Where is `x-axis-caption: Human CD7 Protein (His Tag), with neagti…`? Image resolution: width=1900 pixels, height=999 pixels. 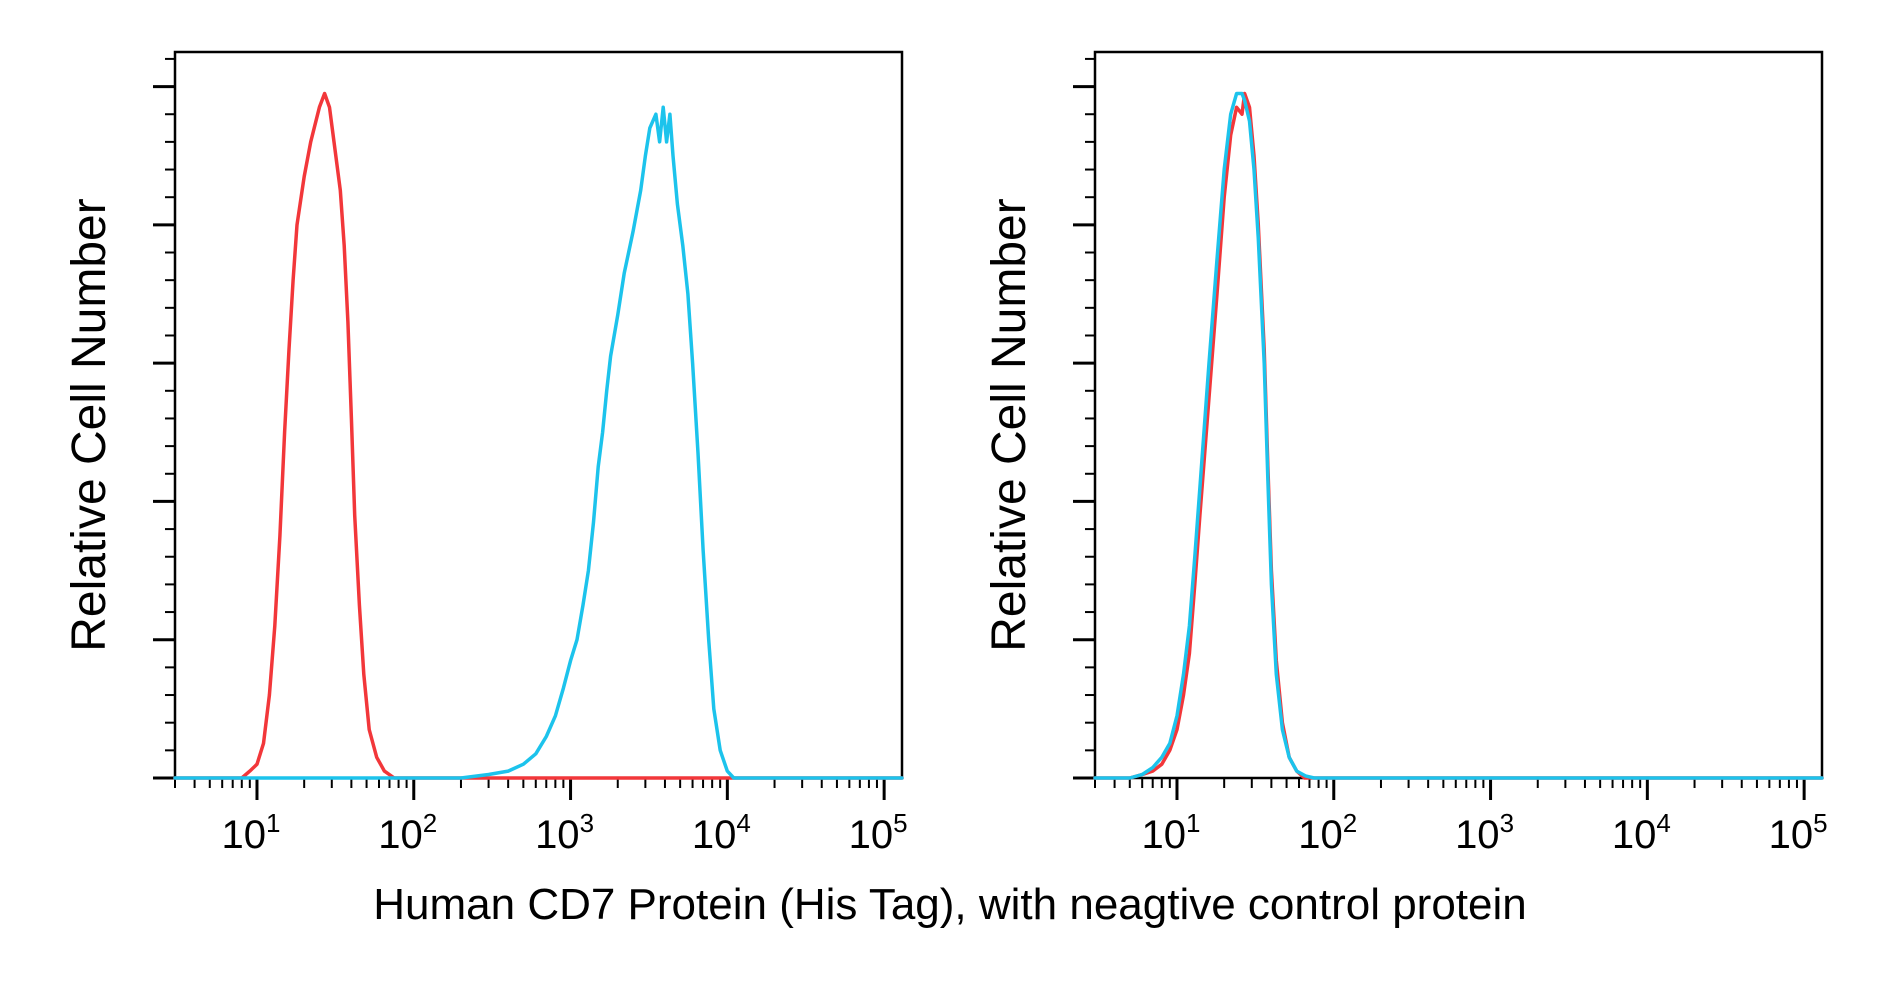 x-axis-caption: Human CD7 Protein (His Tag), with neagti… is located at coordinates (950, 904).